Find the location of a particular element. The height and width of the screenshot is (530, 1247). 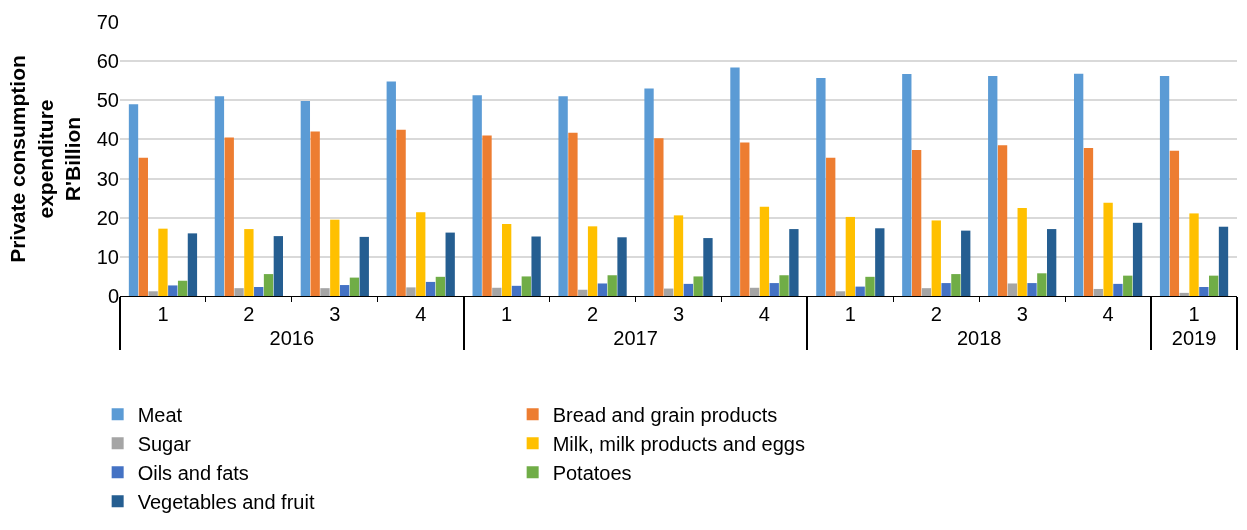

y-tick-label: 30 is located at coordinates (107, 178).